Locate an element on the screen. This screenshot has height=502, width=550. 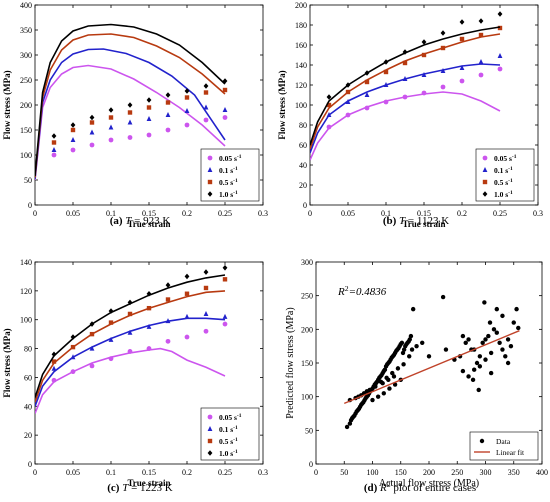
y-tick-label: 60 is located at coordinates (28, 377).